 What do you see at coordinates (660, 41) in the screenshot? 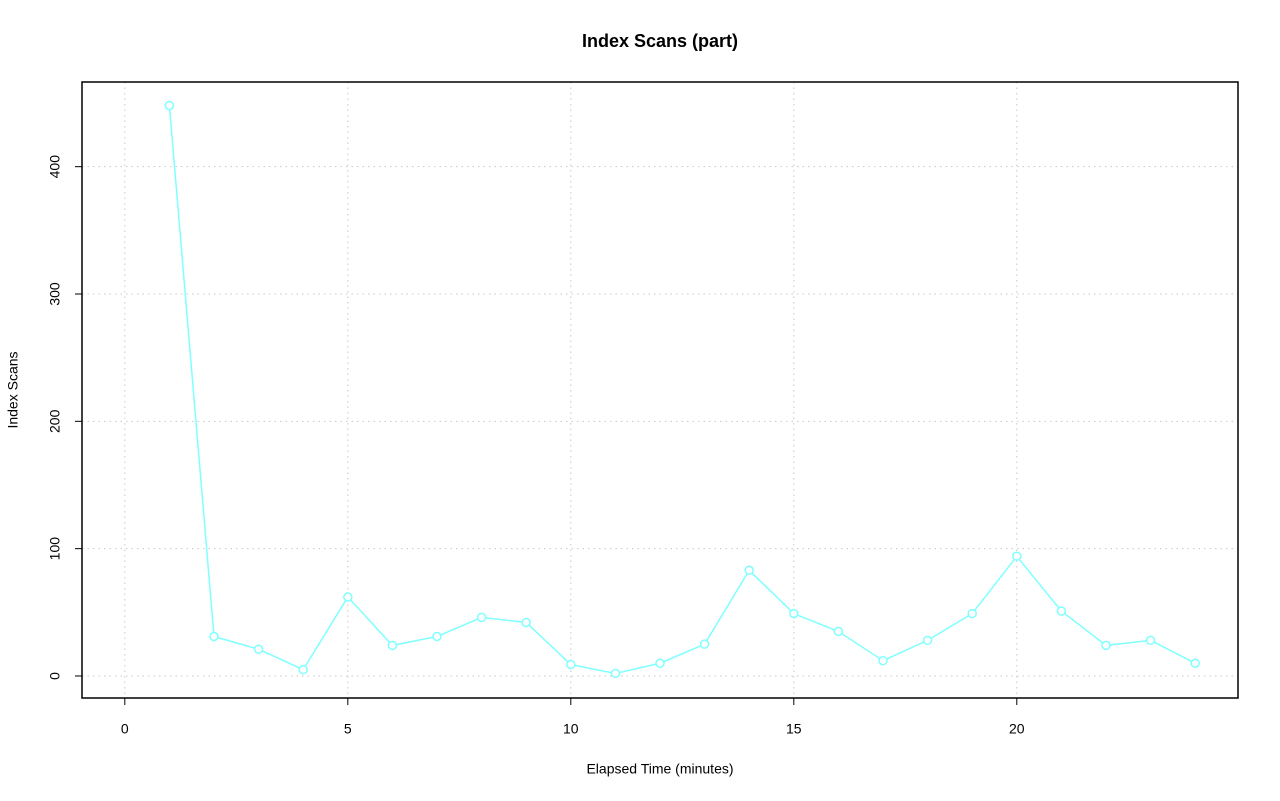
I see `chart-title: Index Scans (part)` at bounding box center [660, 41].